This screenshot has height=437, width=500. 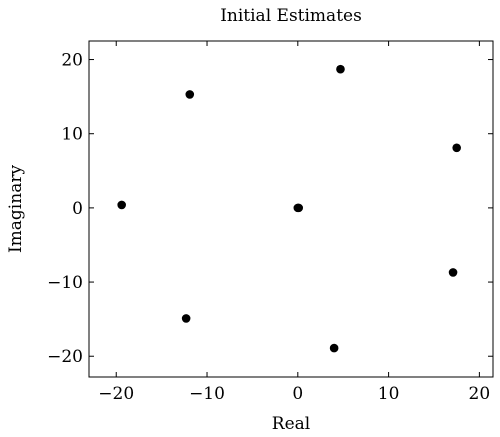 What do you see at coordinates (291, 424) in the screenshot?
I see `x-axis-label: Real` at bounding box center [291, 424].